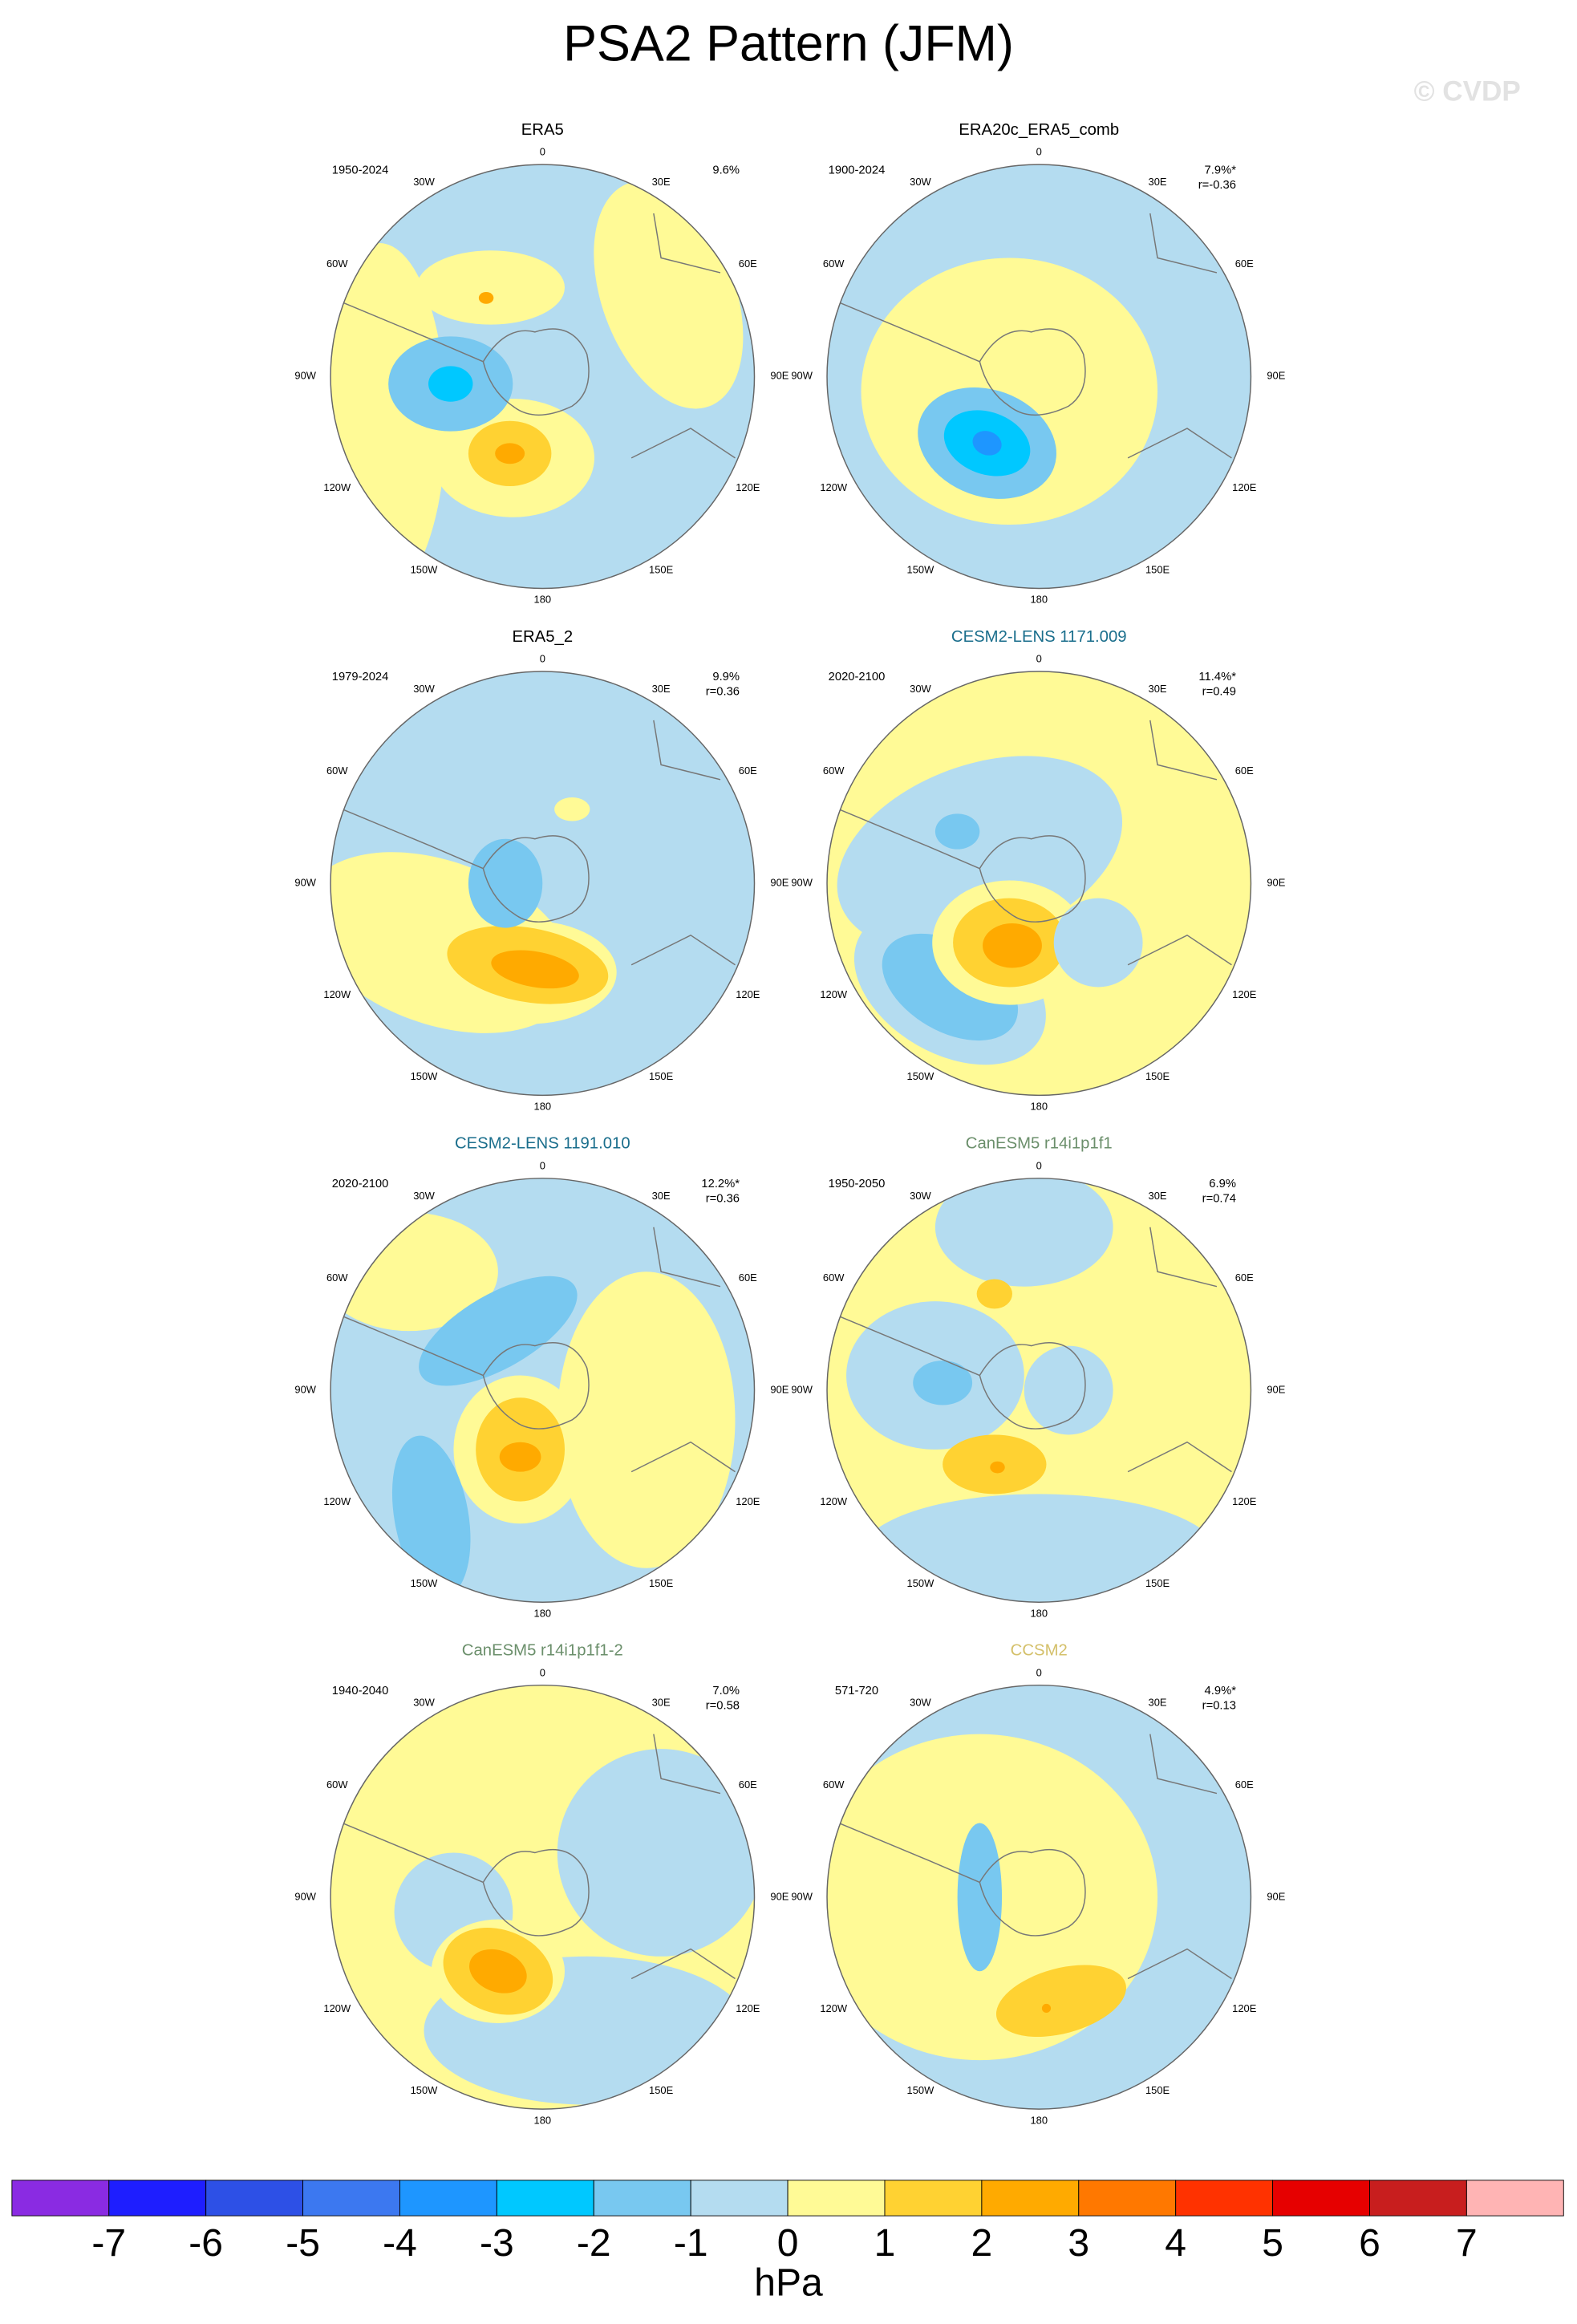 This screenshot has width=1577, height=2324. I want to click on panel-title: CESM2-LENS 1171.009, so click(1039, 637).